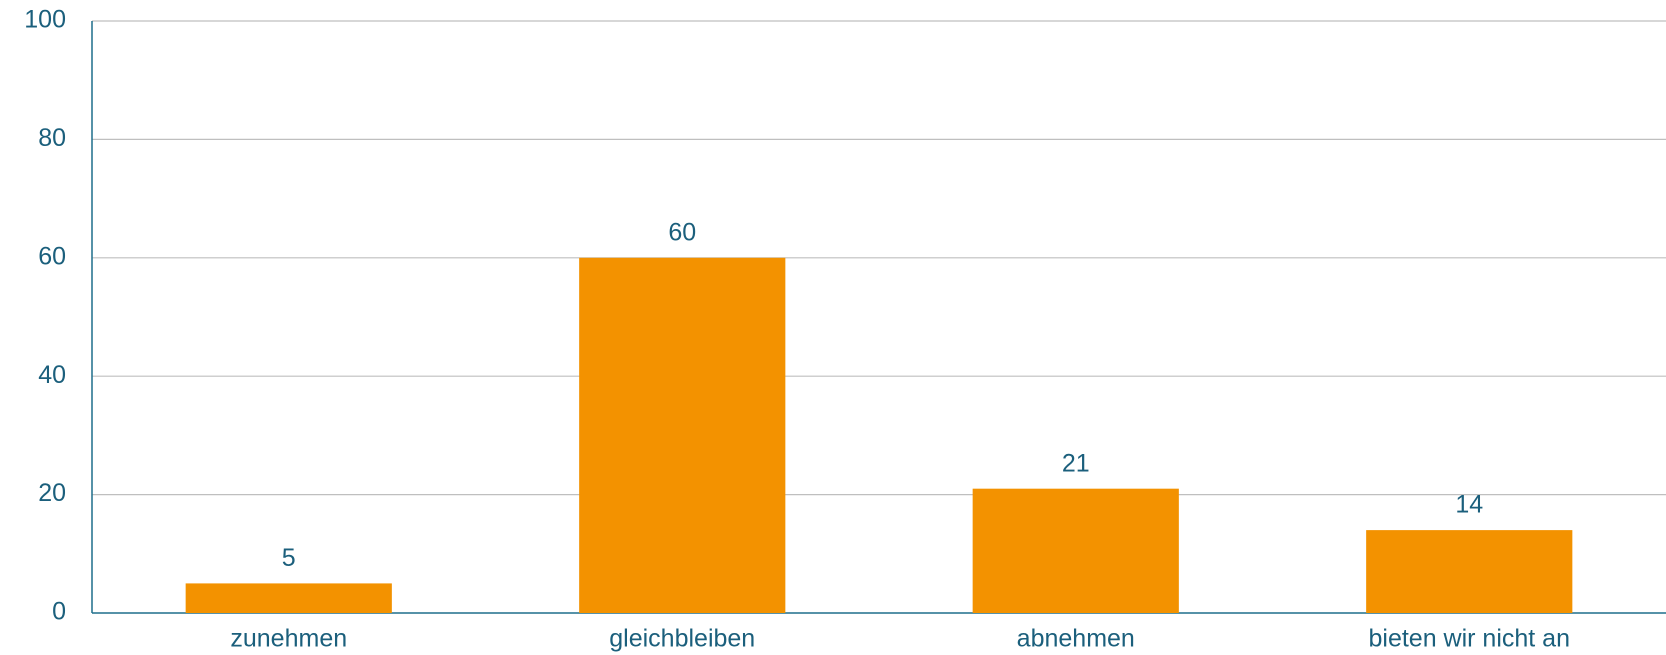 This screenshot has height=655, width=1666. What do you see at coordinates (288, 639) in the screenshot?
I see `x-tick-label: zunehmen` at bounding box center [288, 639].